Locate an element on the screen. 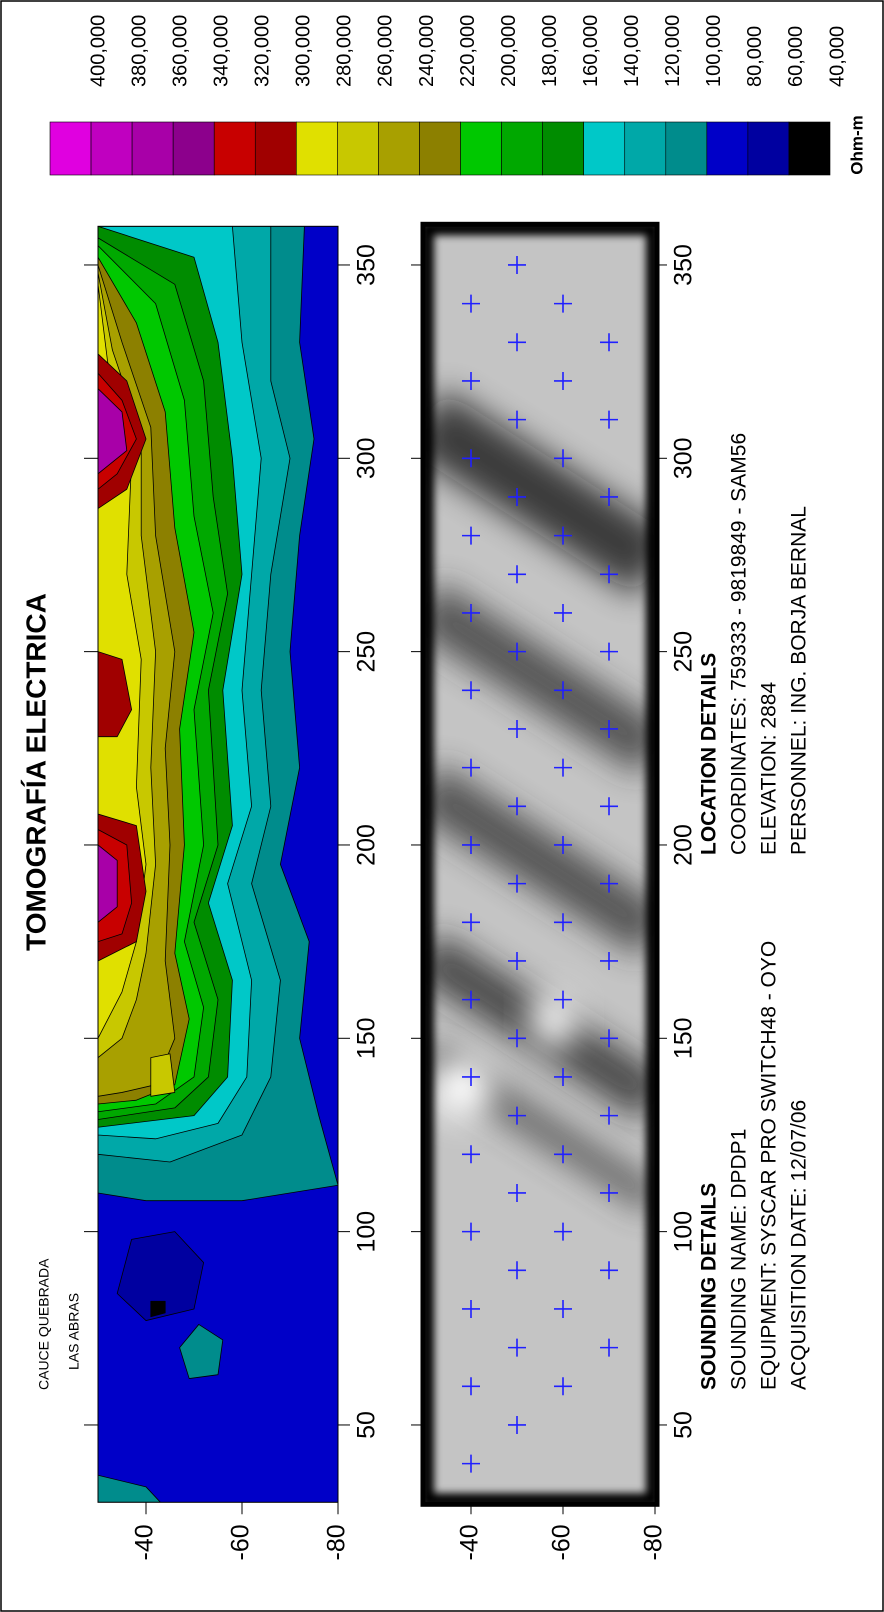 The height and width of the screenshot is (1612, 884). colorbar-label: 120,000 is located at coordinates (673, 51).